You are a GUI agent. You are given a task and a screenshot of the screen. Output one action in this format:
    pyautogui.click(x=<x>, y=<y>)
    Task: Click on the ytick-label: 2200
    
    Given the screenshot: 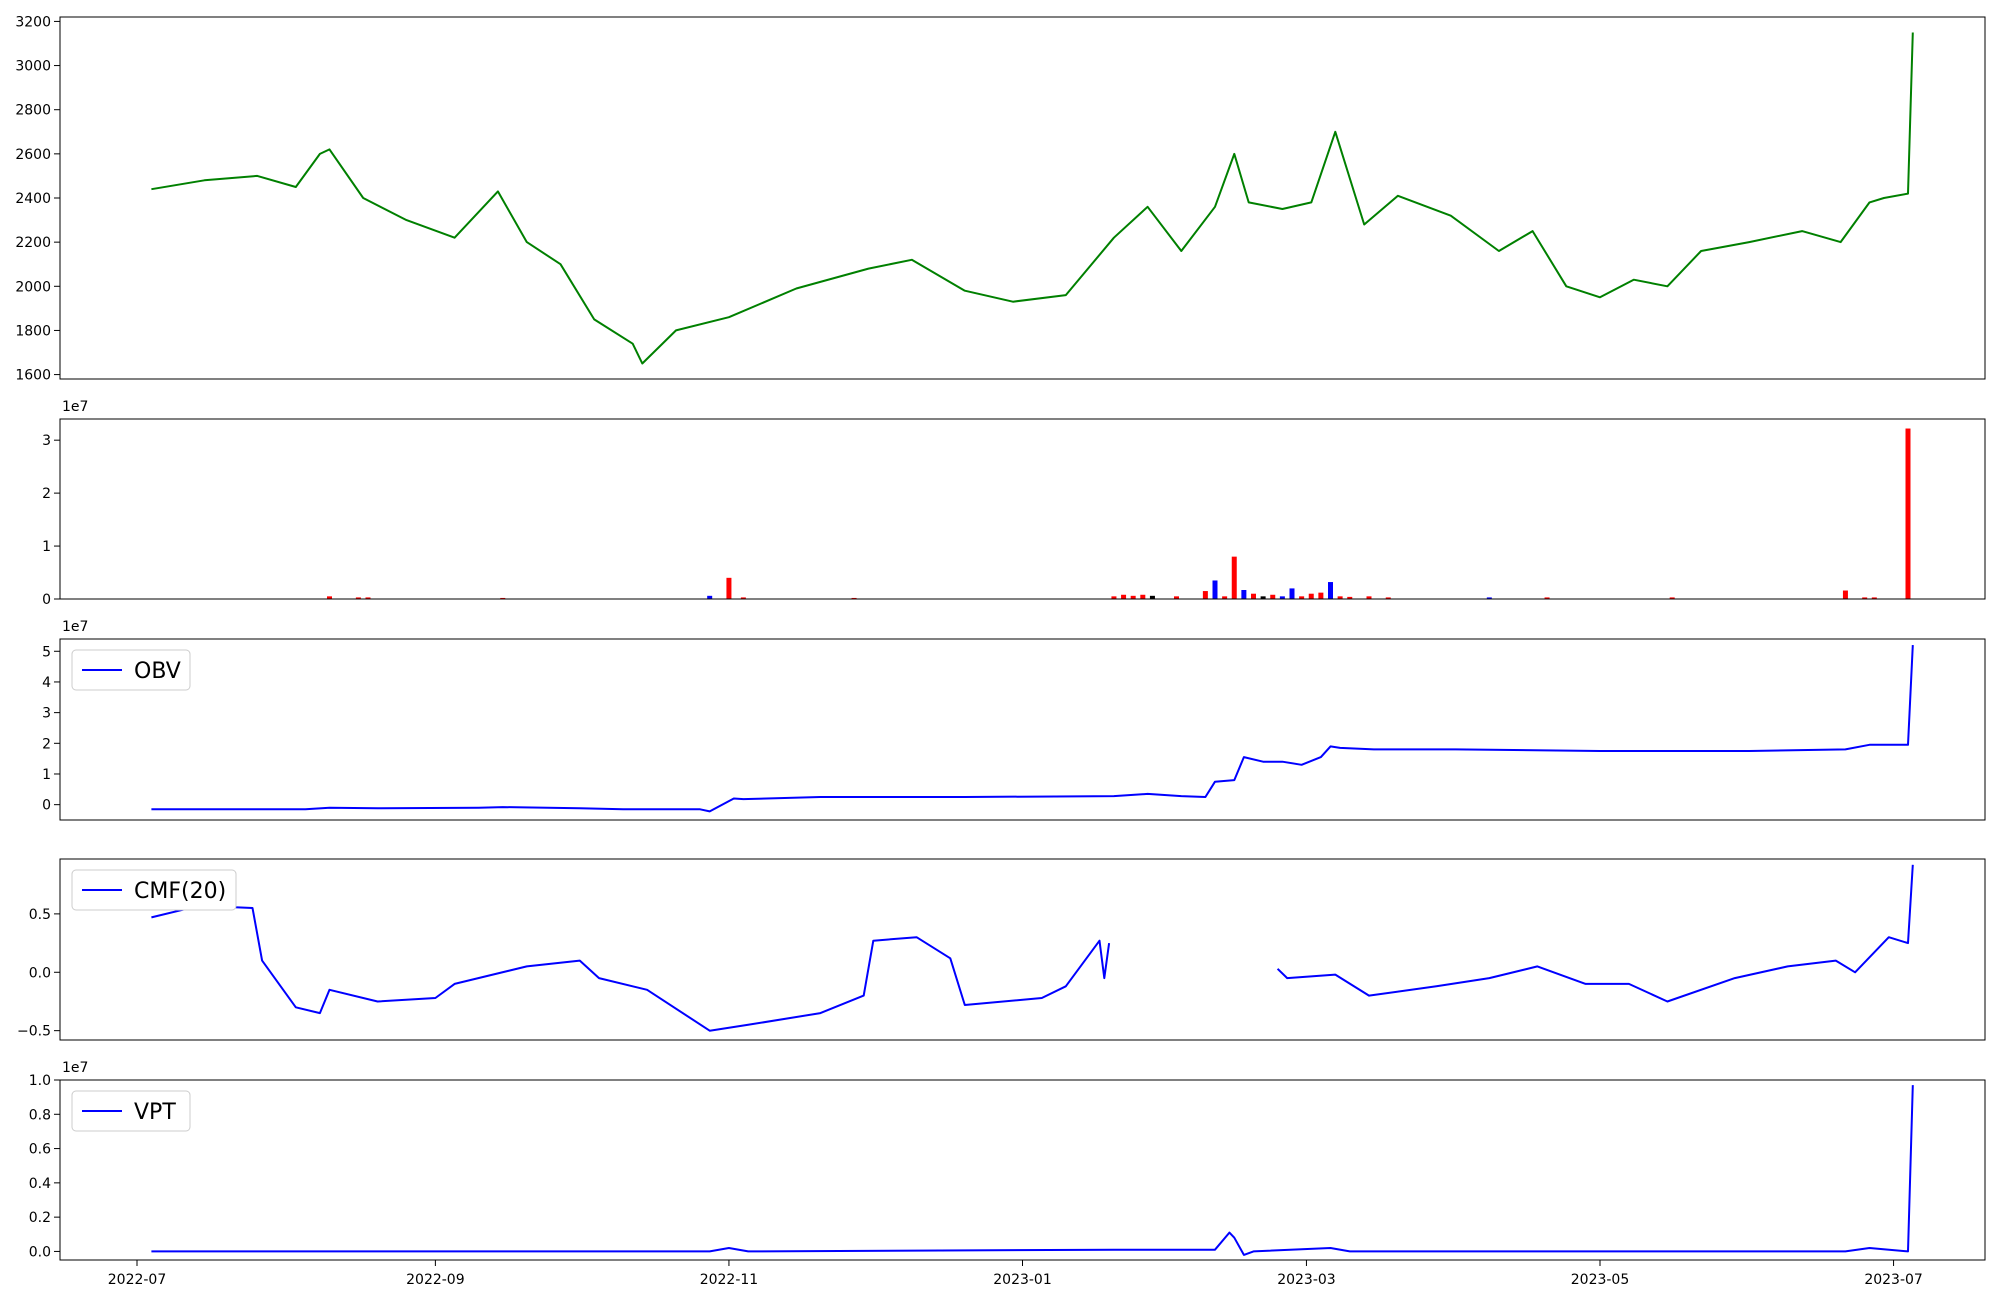 What is the action you would take?
    pyautogui.click(x=33, y=243)
    